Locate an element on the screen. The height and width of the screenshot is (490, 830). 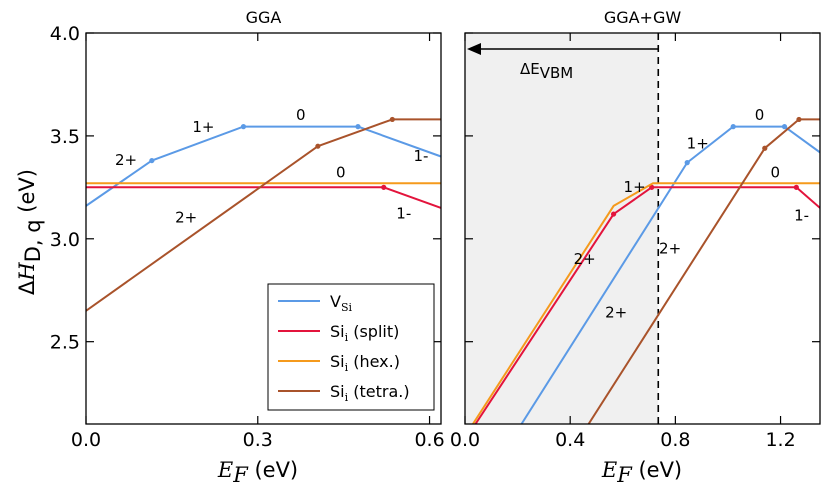
series-line-si-i-split- is located at coordinates (263, 197).